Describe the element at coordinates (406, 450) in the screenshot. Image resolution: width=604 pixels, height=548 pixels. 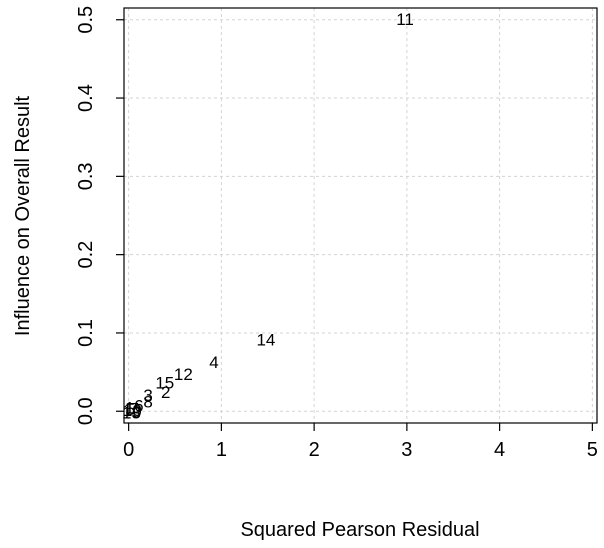
I see `x-tick-label: 3` at that location.